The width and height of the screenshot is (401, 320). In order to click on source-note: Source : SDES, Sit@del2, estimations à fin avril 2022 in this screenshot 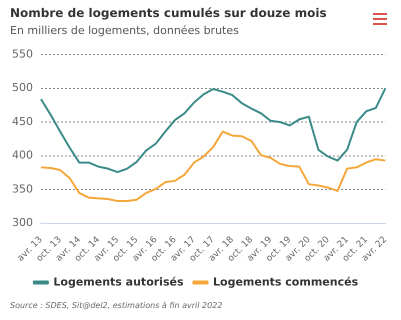, I will do `click(116, 305)`.